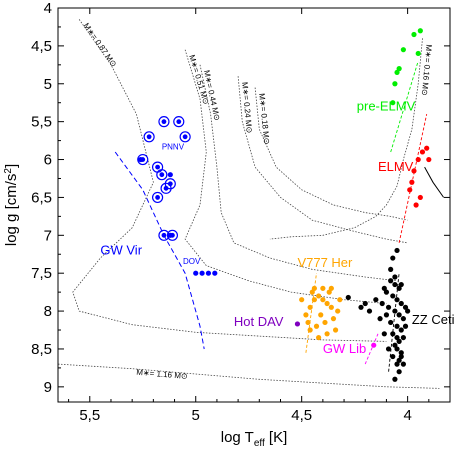 The height and width of the screenshot is (452, 458). Describe the element at coordinates (173, 147) in the screenshot. I see `region-label: PNNV` at that location.